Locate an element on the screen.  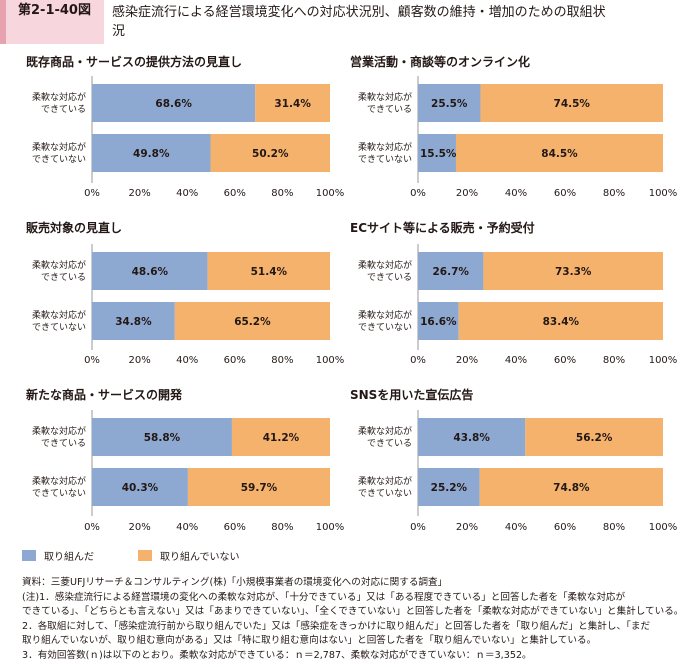
legend-item-adopted: 取り組んだ is located at coordinates (58, 555).